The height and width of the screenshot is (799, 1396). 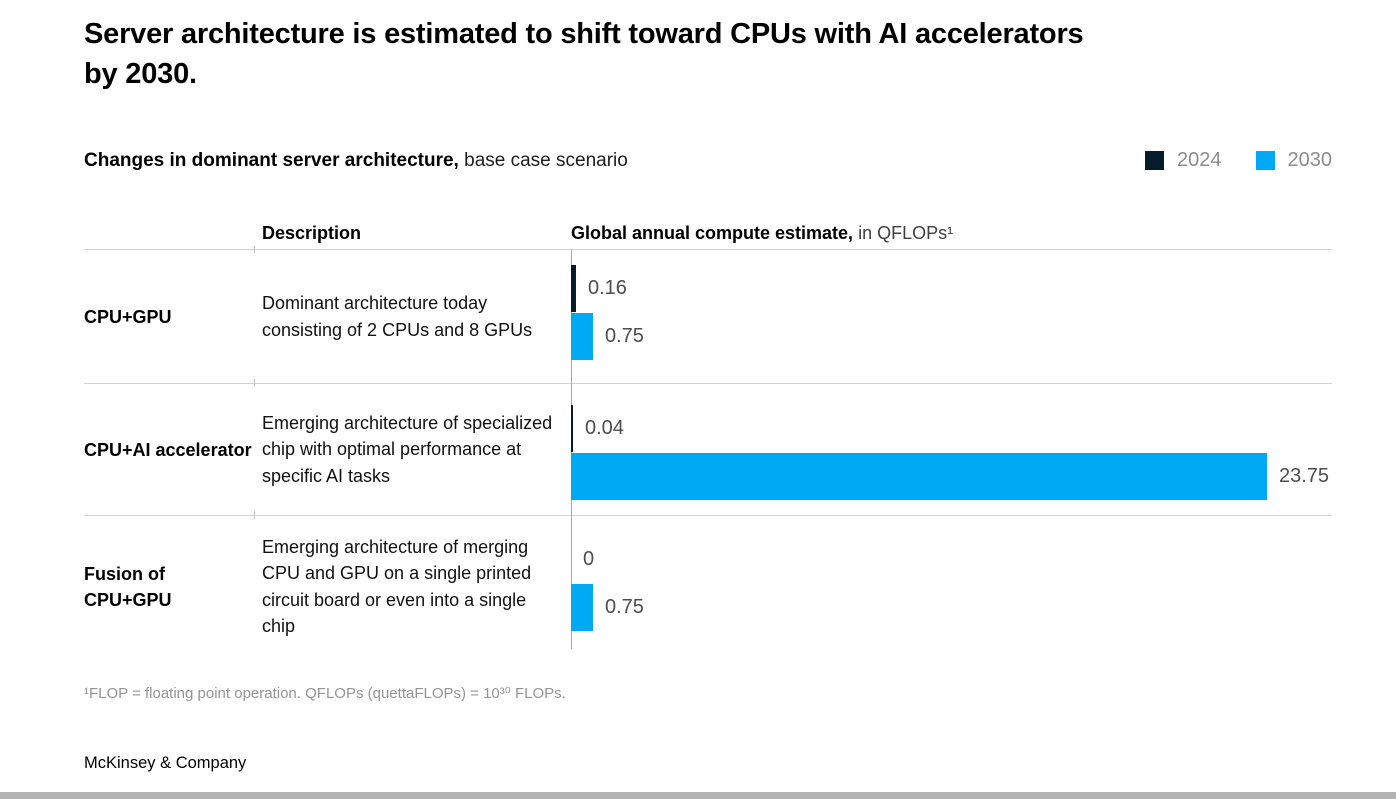 What do you see at coordinates (1238, 160) in the screenshot?
I see `chart-legend: 2024 2030` at bounding box center [1238, 160].